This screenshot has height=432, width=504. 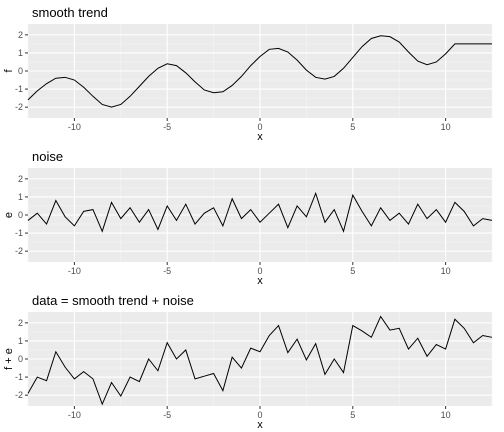 What do you see at coordinates (9, 215) in the screenshot?
I see `y-axis-label: e` at bounding box center [9, 215].